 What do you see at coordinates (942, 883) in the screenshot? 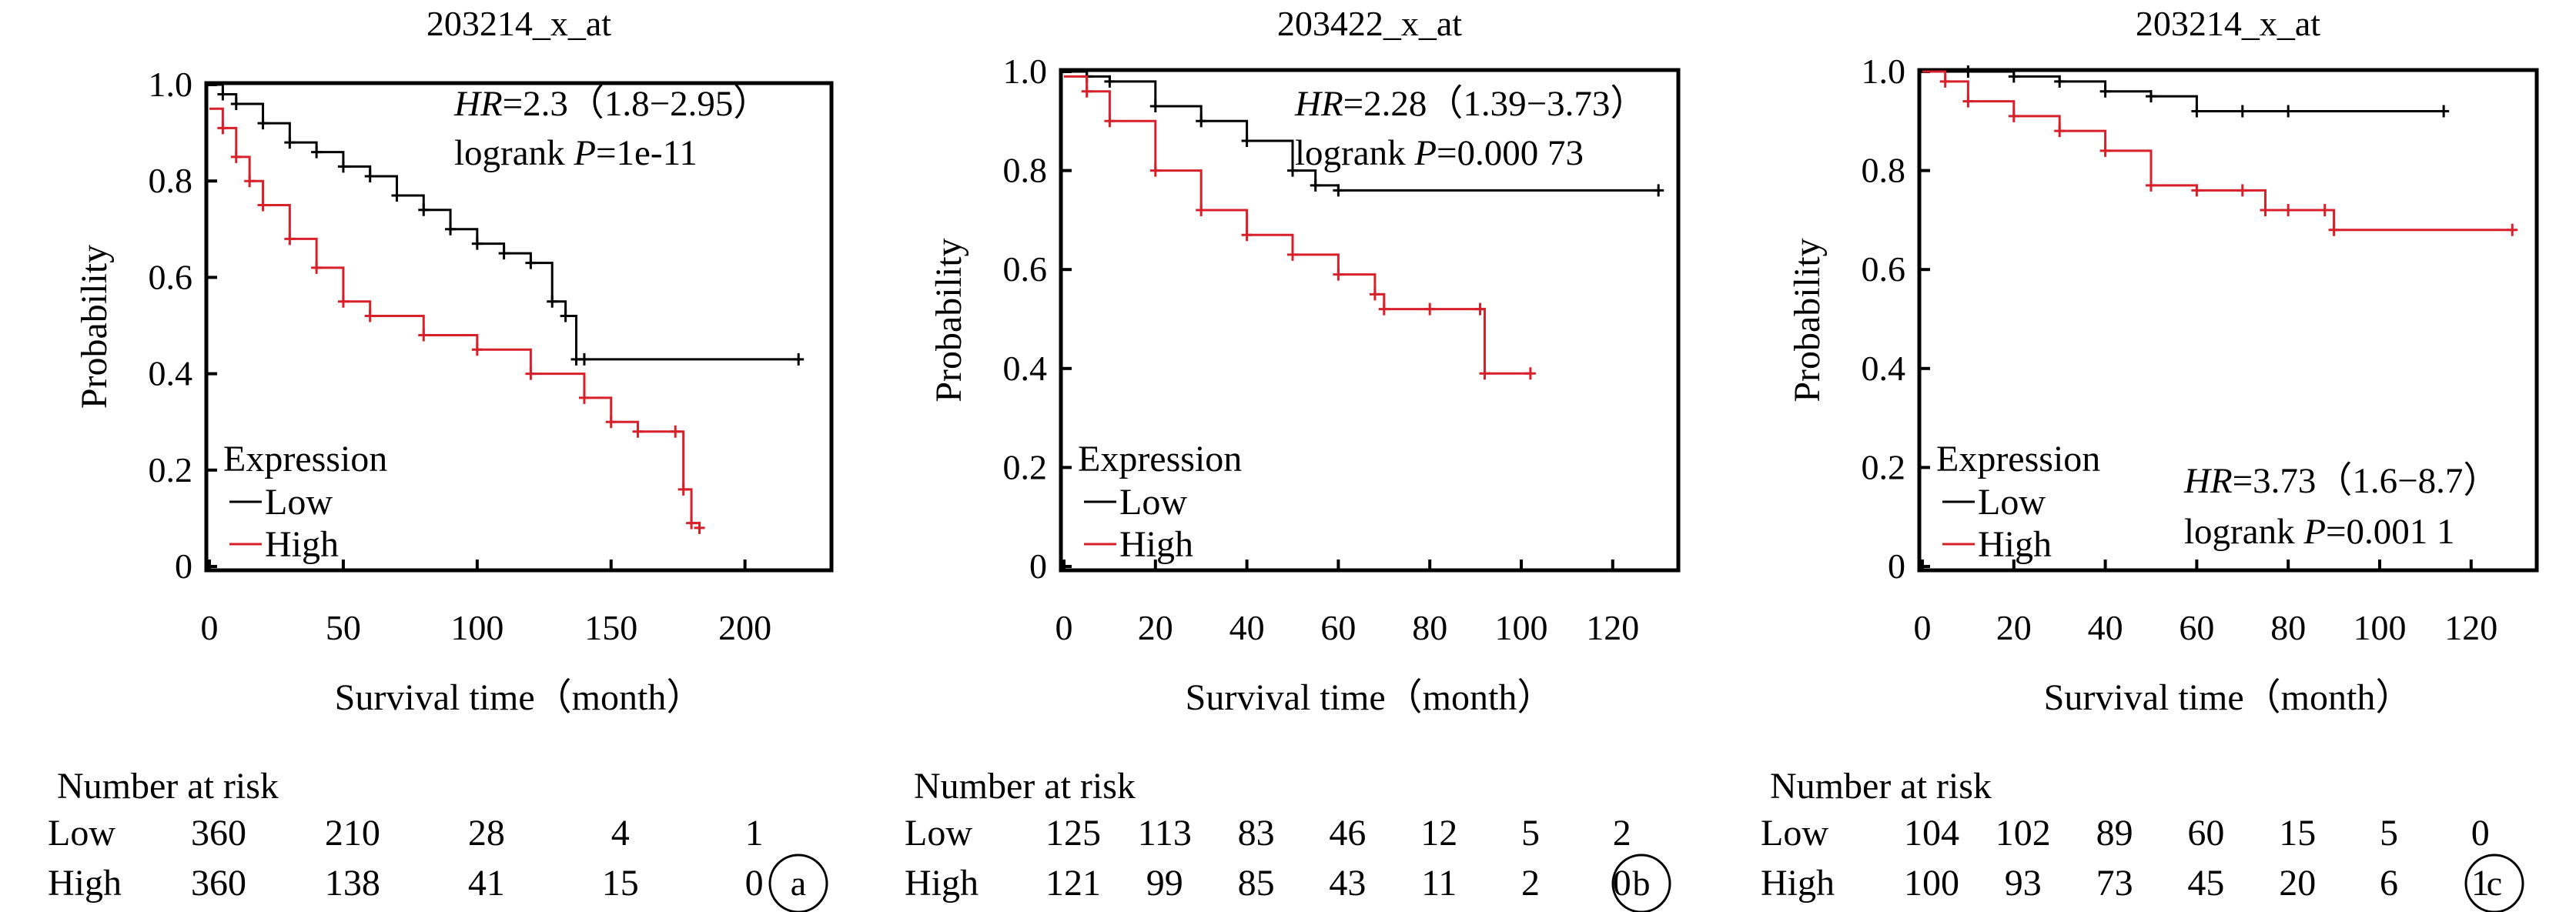
I see `risk-row-label-high: High` at bounding box center [942, 883].